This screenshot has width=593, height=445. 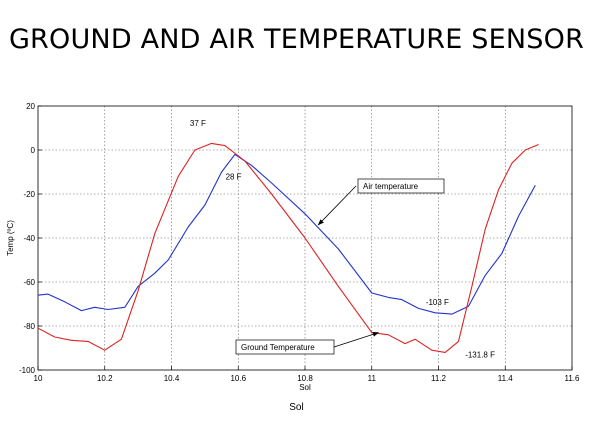 What do you see at coordinates (33, 150) in the screenshot?
I see `y-tick-label: 0` at bounding box center [33, 150].